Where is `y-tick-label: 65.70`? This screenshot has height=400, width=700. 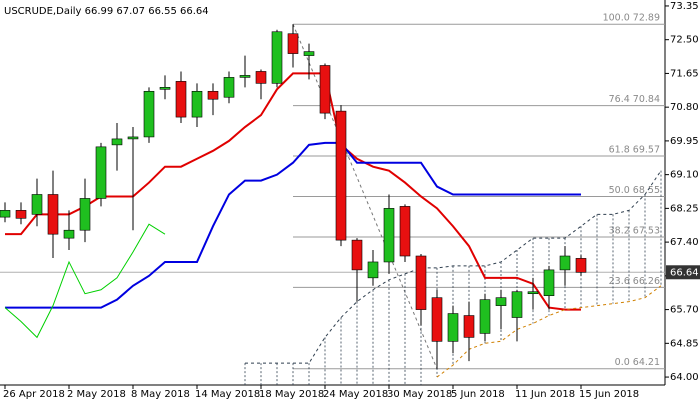 y-tick-label: 65.70 is located at coordinates (684, 310).